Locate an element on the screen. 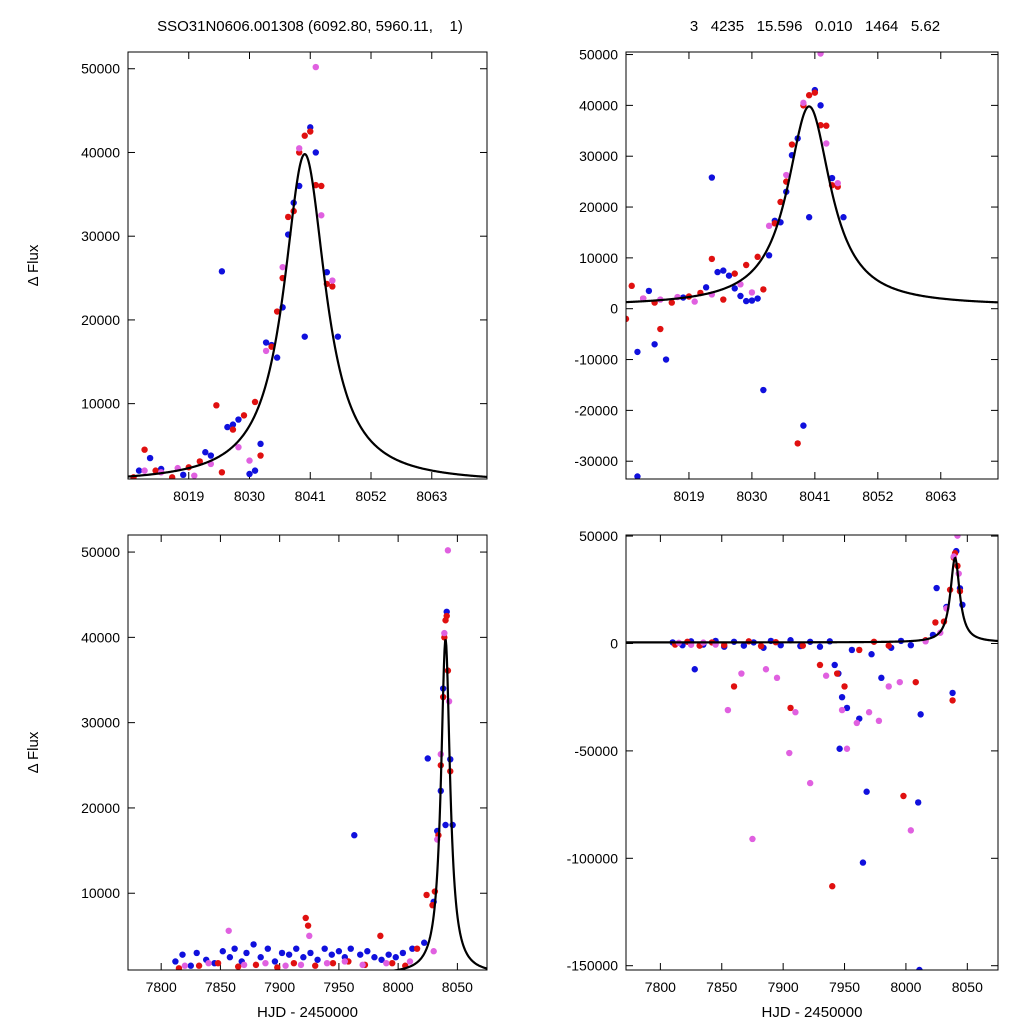 The width and height of the screenshot is (1024, 1024). x-tick-label: 7800 is located at coordinates (161, 987).